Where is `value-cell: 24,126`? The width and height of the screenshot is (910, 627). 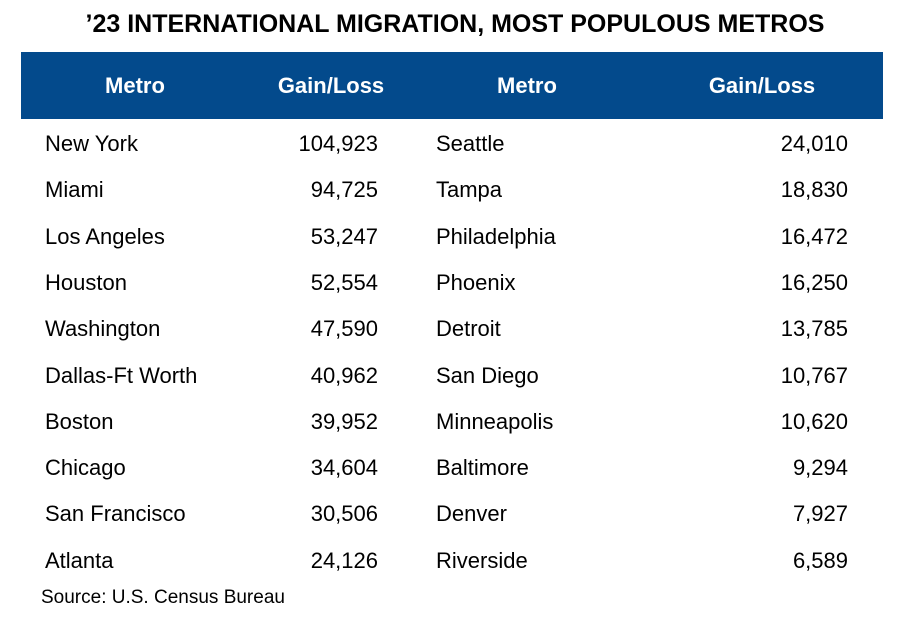 value-cell: 24,126 is located at coordinates (344, 560).